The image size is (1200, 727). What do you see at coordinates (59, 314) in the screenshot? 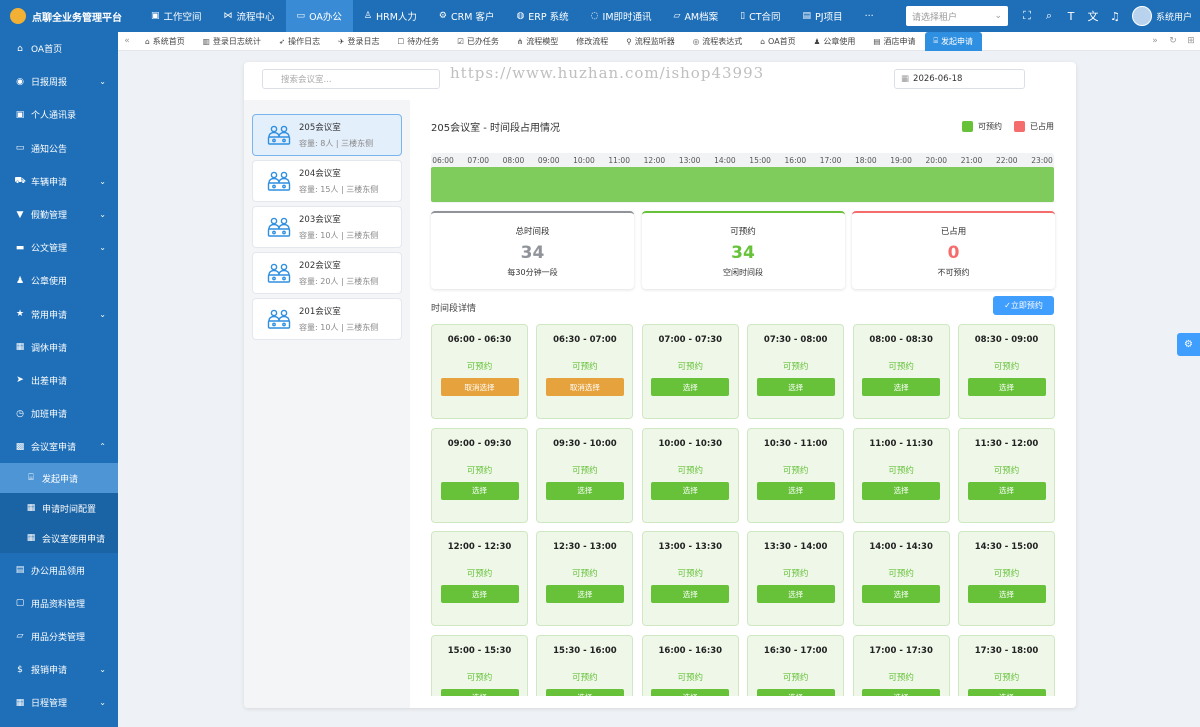
I see `sidebar-item-8: ★ 常用申请 ⌄` at bounding box center [59, 314].